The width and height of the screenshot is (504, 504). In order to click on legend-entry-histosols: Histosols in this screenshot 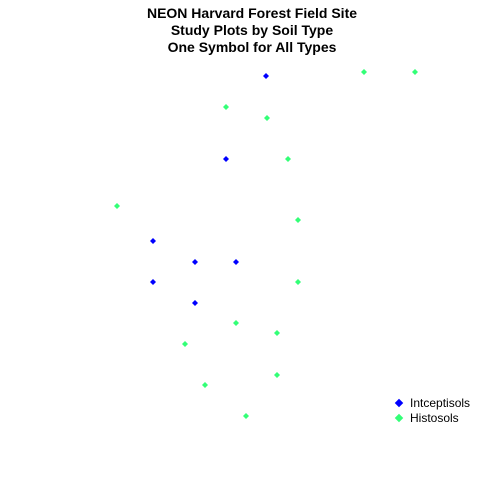, I will do `click(432, 417)`.